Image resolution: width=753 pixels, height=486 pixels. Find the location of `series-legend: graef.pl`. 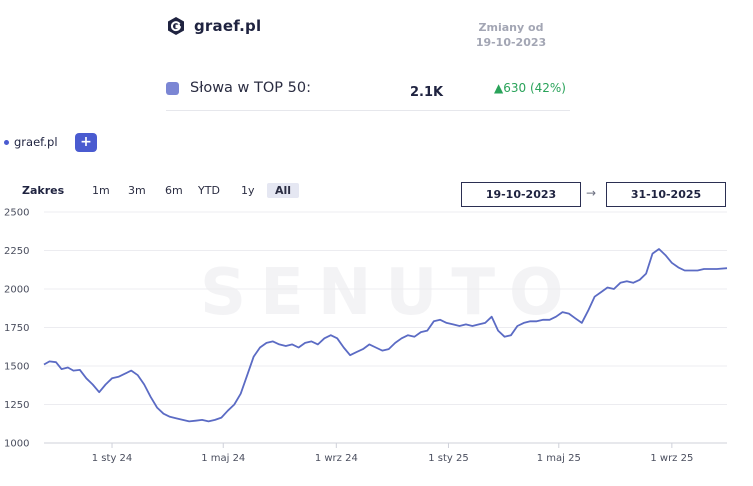

series-legend: graef.pl is located at coordinates (31, 142).